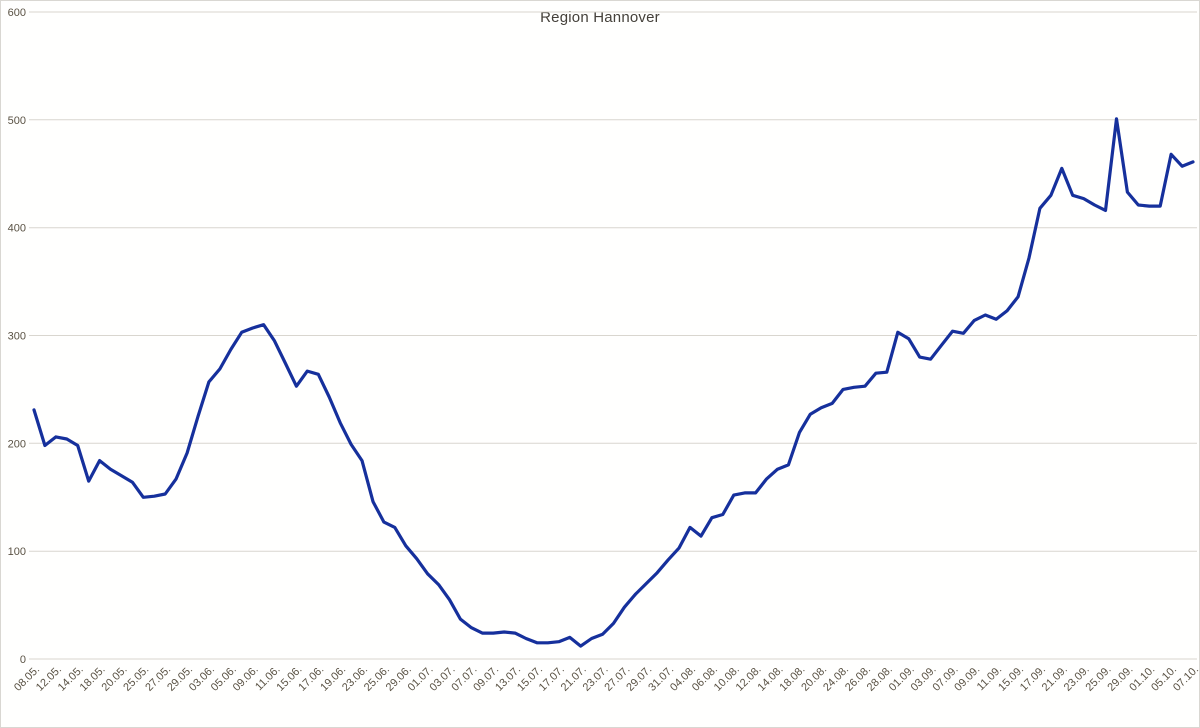 The width and height of the screenshot is (1200, 728). What do you see at coordinates (17, 229) in the screenshot?
I see `y-axis-tick-label: 400` at bounding box center [17, 229].